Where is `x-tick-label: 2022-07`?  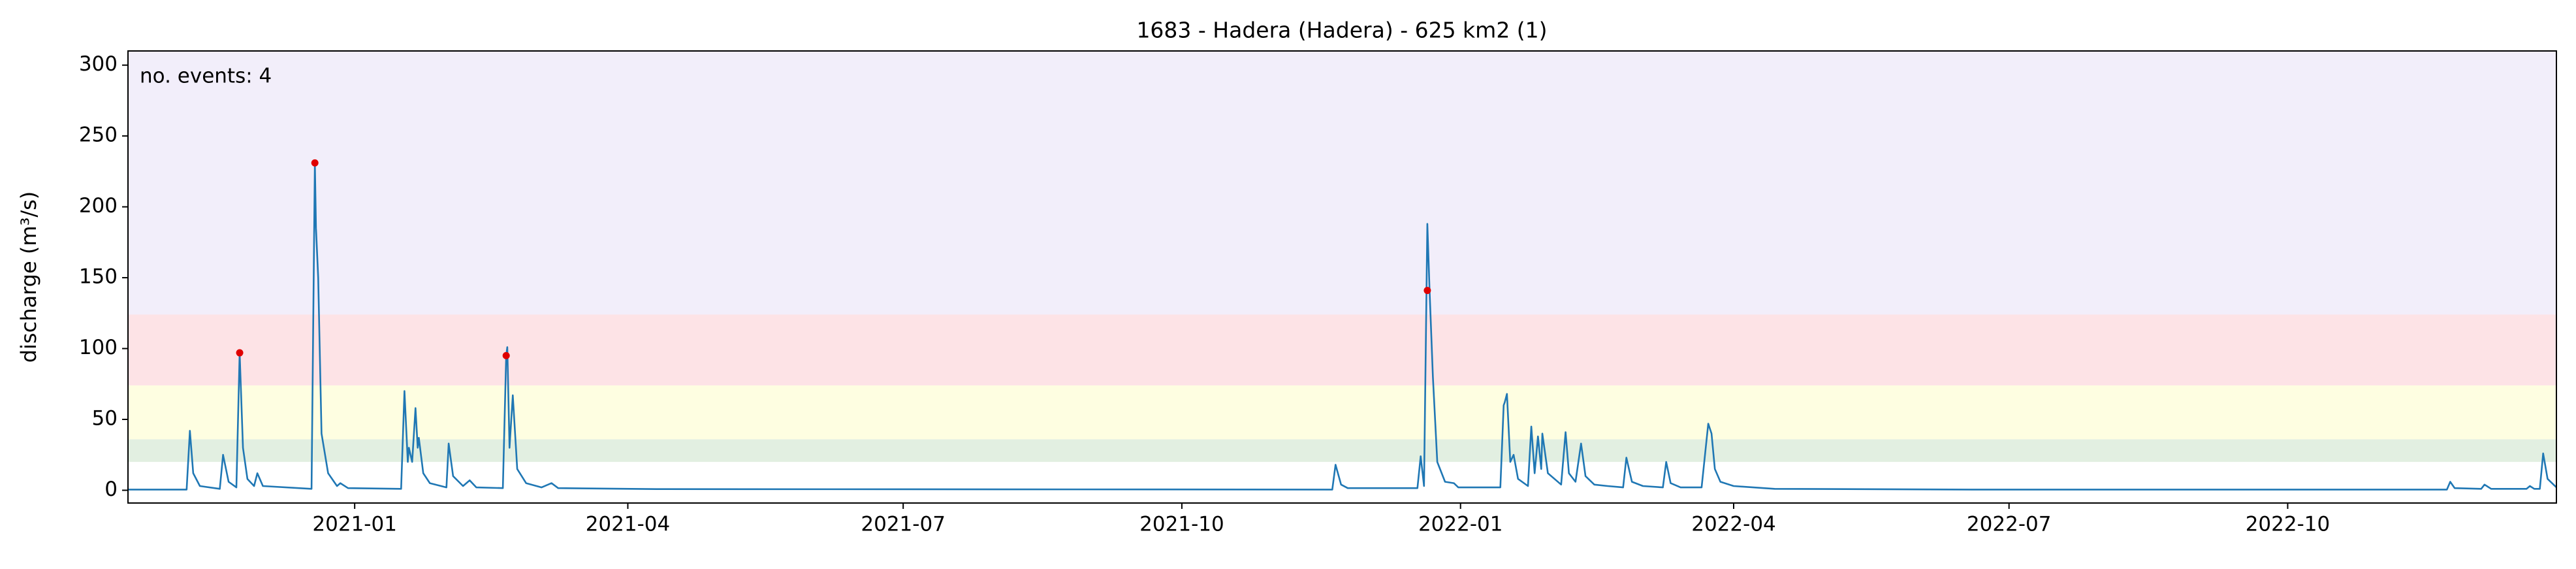
x-tick-label: 2022-07 is located at coordinates (2010, 524).